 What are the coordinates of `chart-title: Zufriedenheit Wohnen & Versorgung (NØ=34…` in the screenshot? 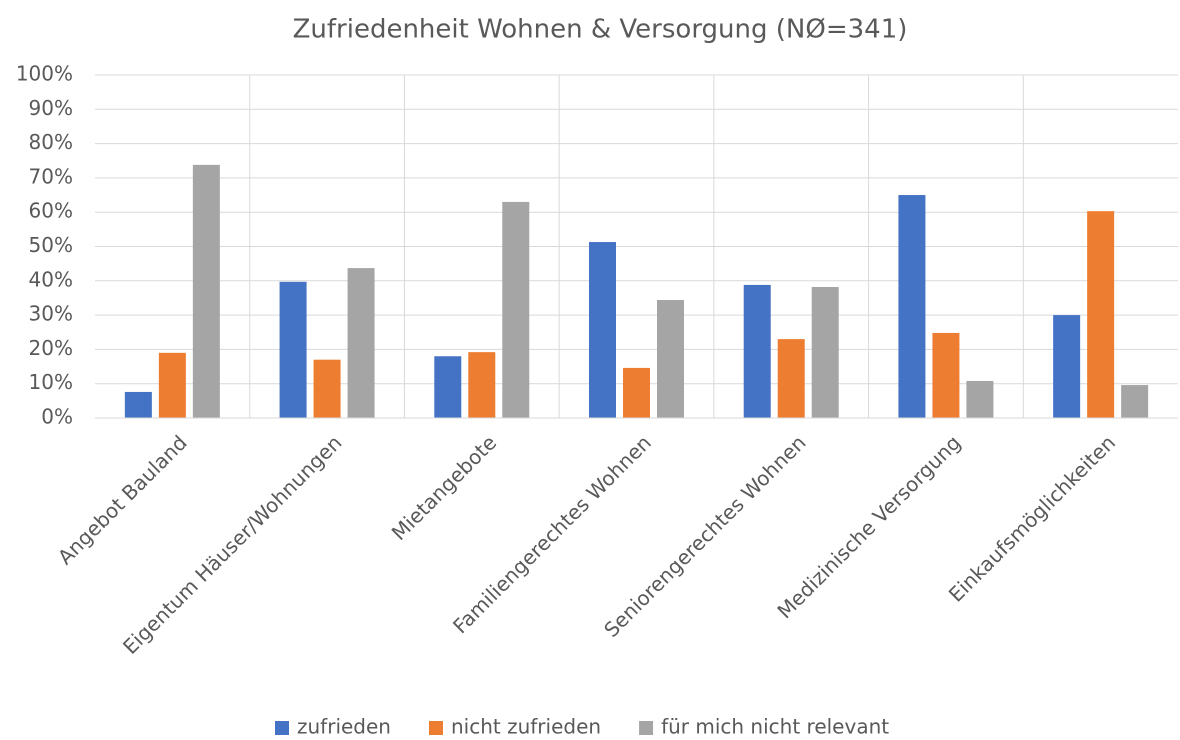 It's located at (600, 30).